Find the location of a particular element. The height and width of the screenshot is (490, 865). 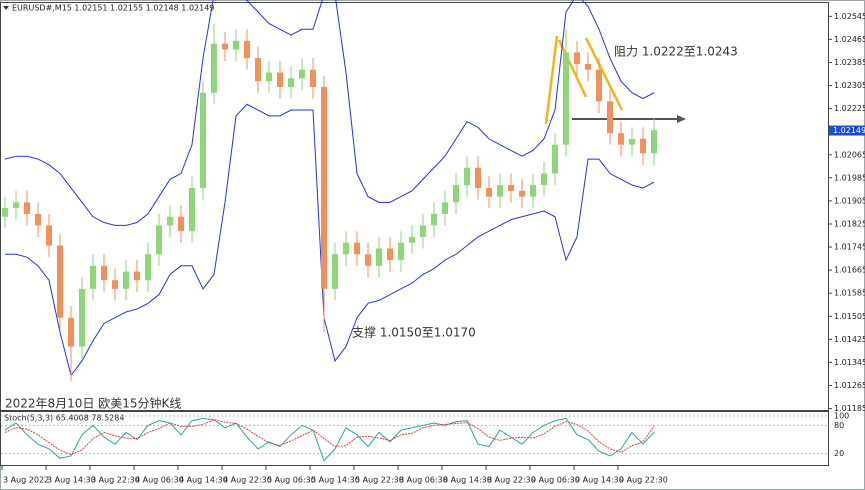

y-tick-label: 1.01745 is located at coordinates (849, 247).